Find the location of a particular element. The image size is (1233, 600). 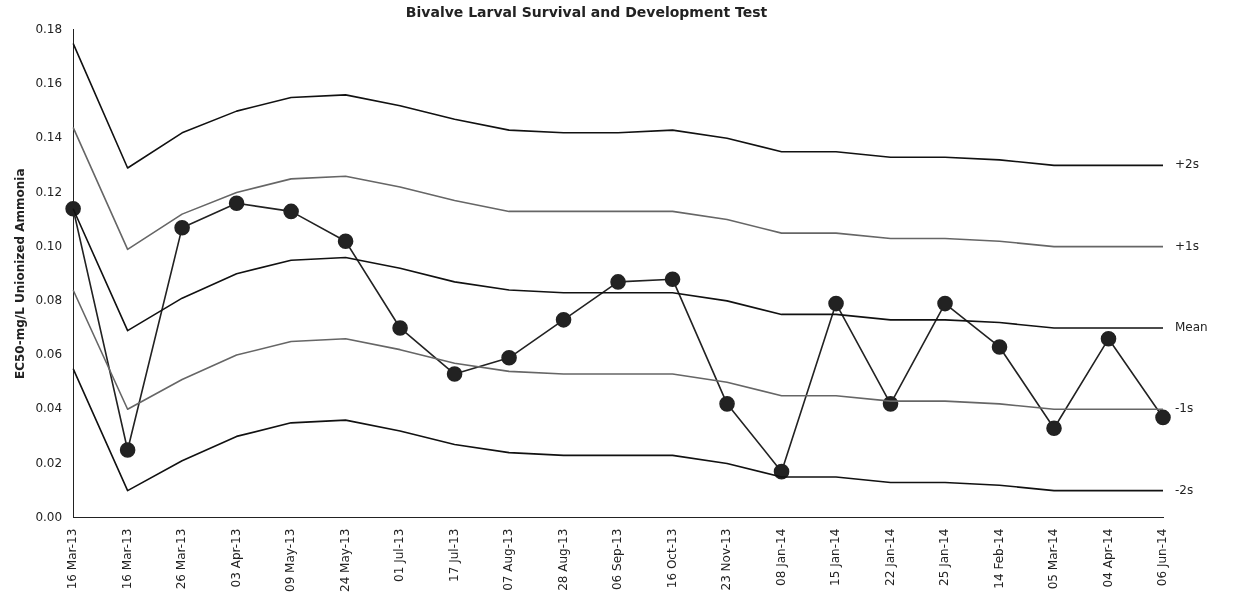

x-tick-label: 25 Jan-14 is located at coordinates (944, 557).